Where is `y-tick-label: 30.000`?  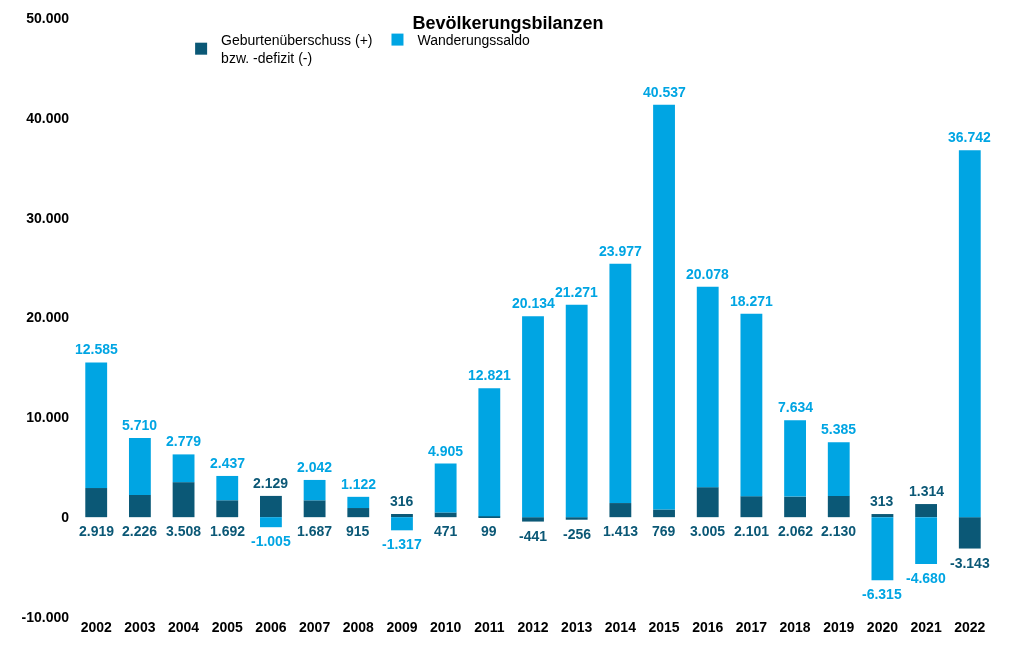
y-tick-label: 30.000 is located at coordinates (48, 217).